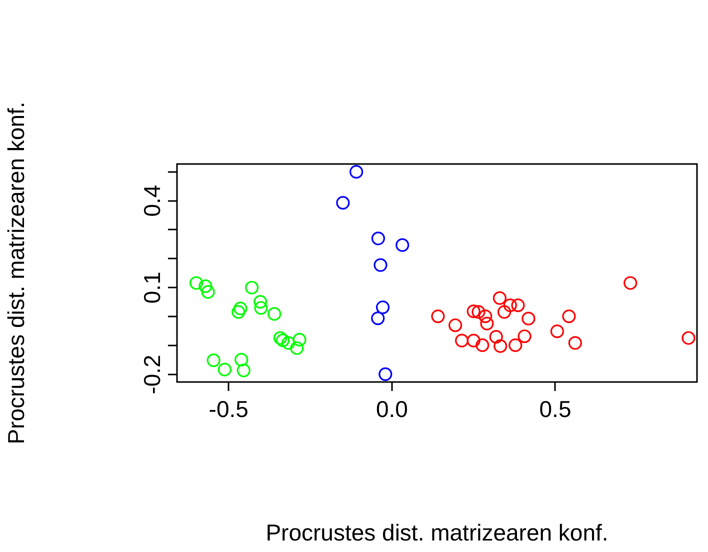 This screenshot has height=552, width=708. I want to click on x-tick-label: 0.5, so click(555, 409).